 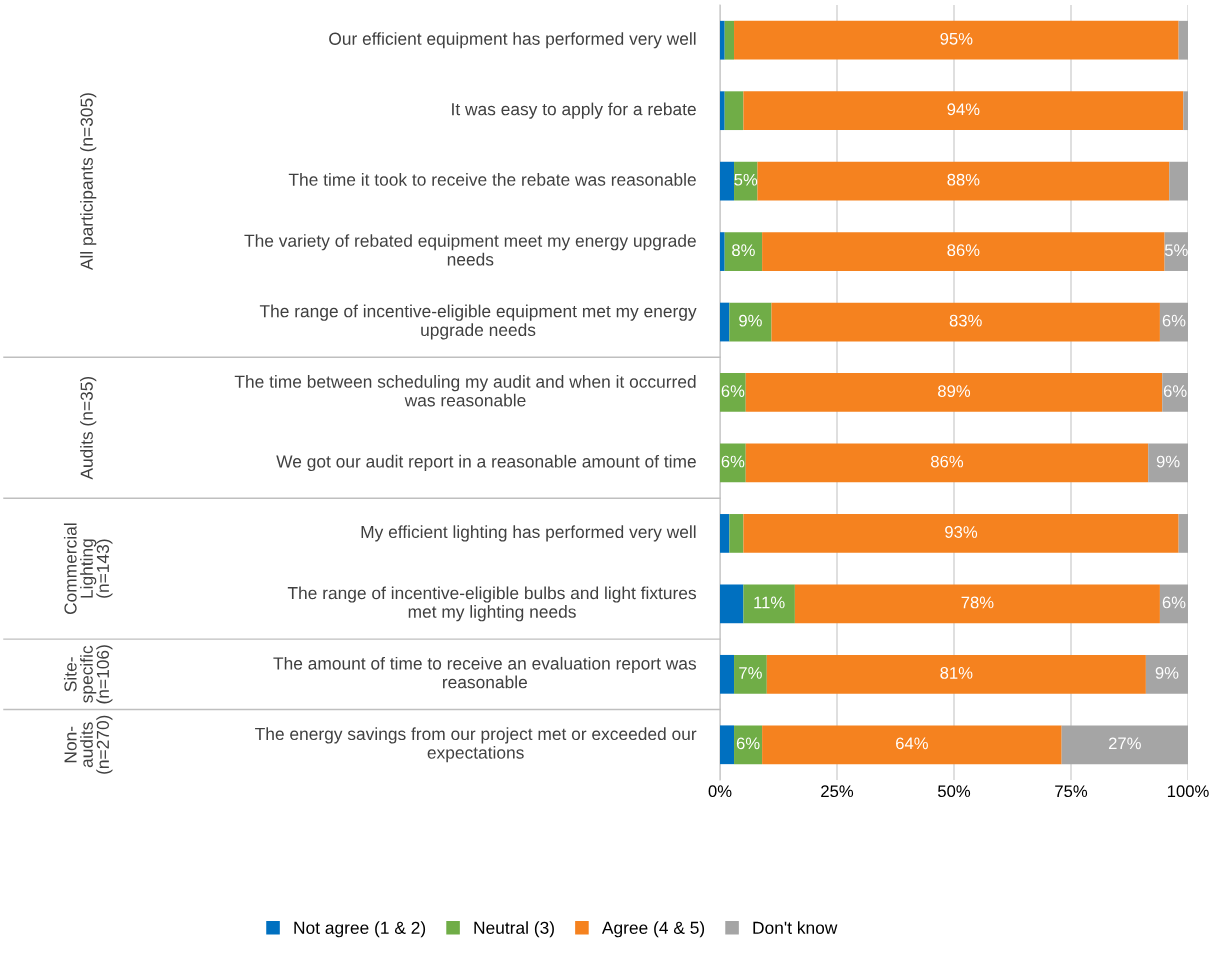 What do you see at coordinates (88, 428) in the screenshot?
I see `text: Audits (n=35)` at bounding box center [88, 428].